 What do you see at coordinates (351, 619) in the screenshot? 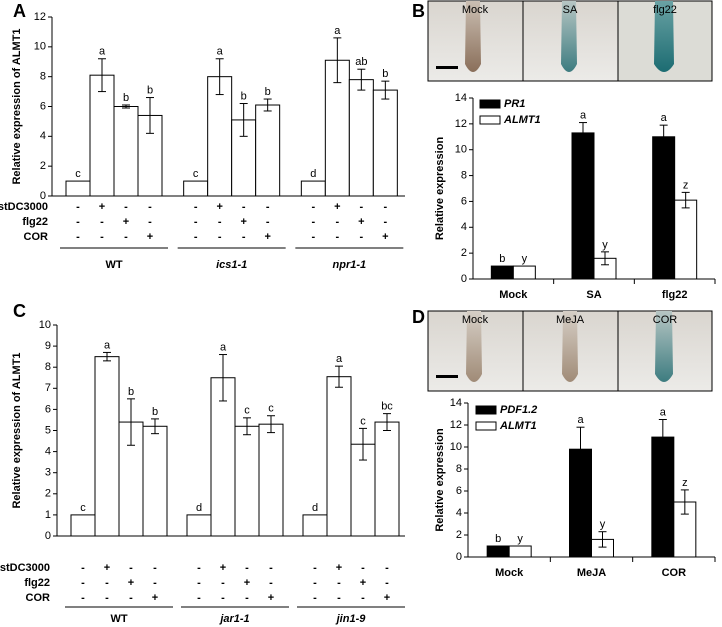
I see `group-label: jin1-9` at bounding box center [351, 619].